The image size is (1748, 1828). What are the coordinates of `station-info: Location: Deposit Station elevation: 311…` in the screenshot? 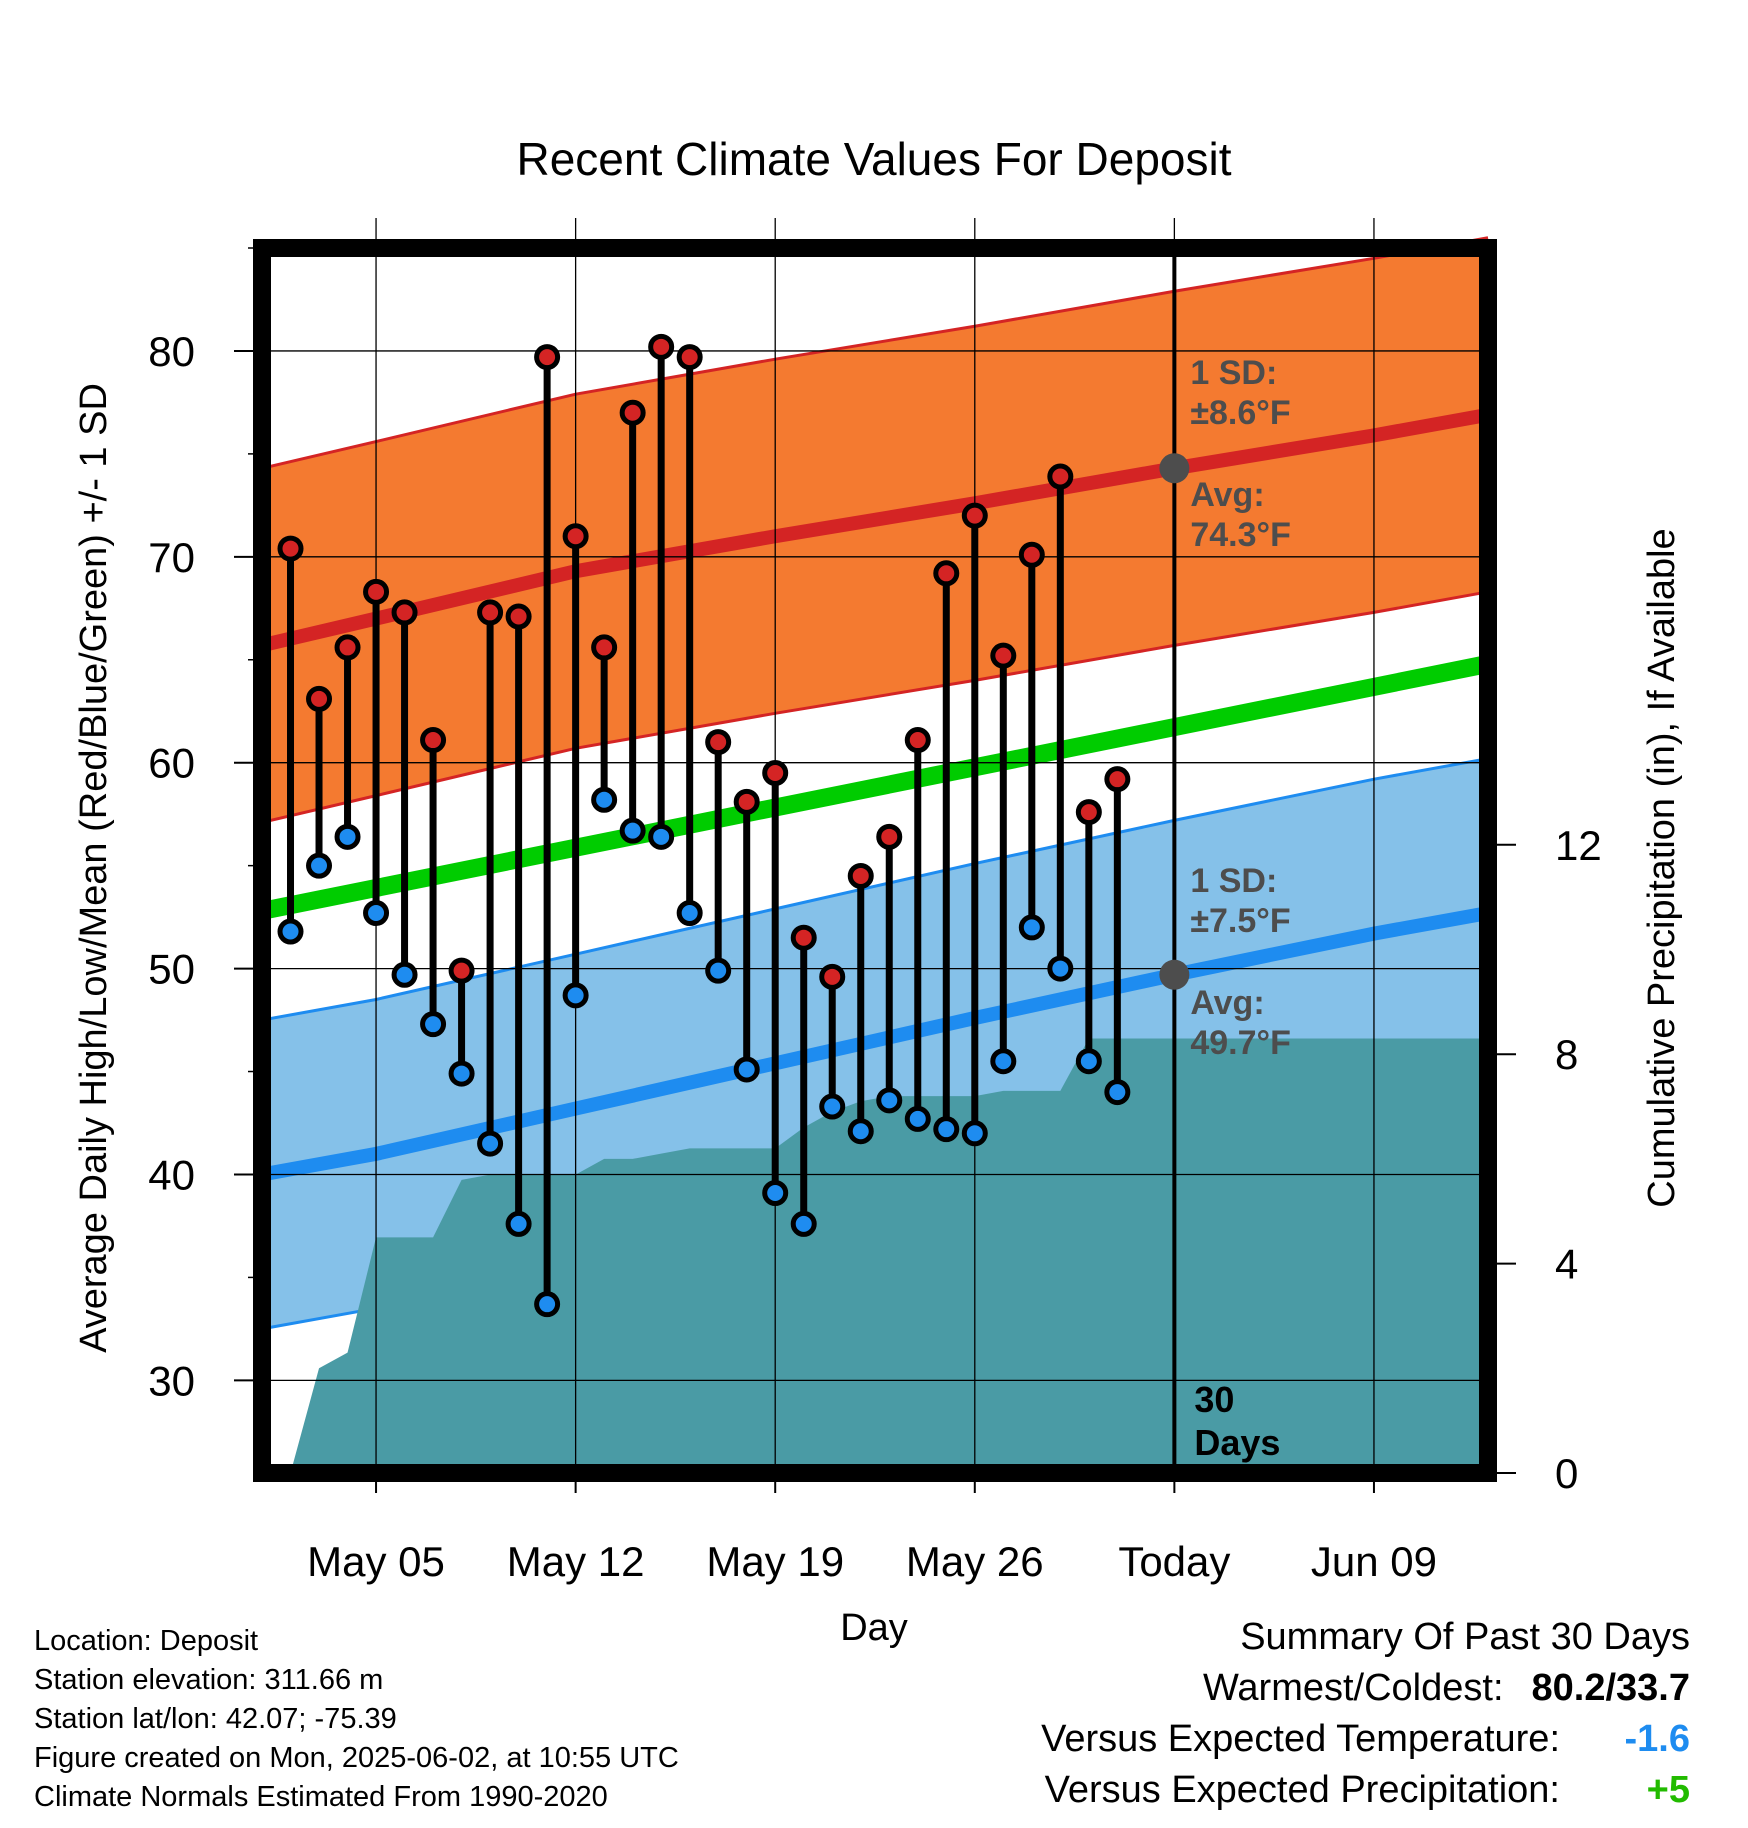 It's located at (356, 1719).